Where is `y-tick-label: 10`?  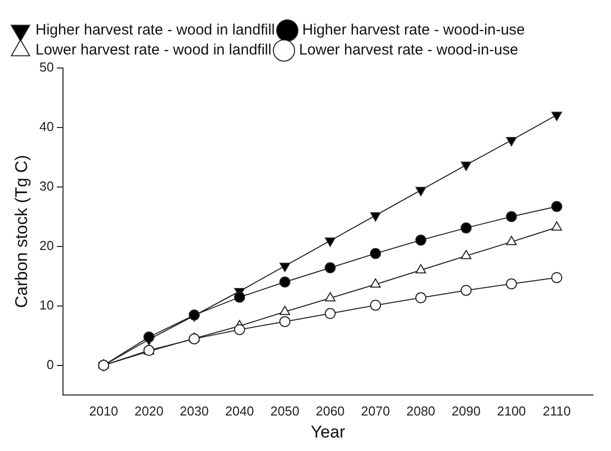 y-tick-label: 10 is located at coordinates (46, 304).